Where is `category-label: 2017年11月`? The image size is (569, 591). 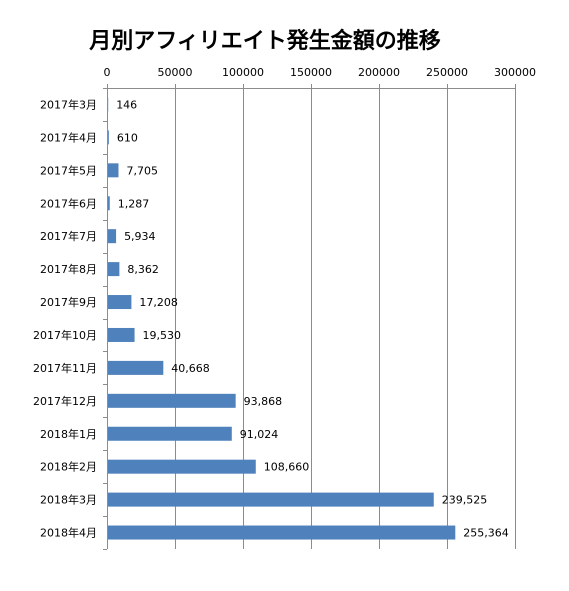 category-label: 2017年11月 is located at coordinates (65, 368).